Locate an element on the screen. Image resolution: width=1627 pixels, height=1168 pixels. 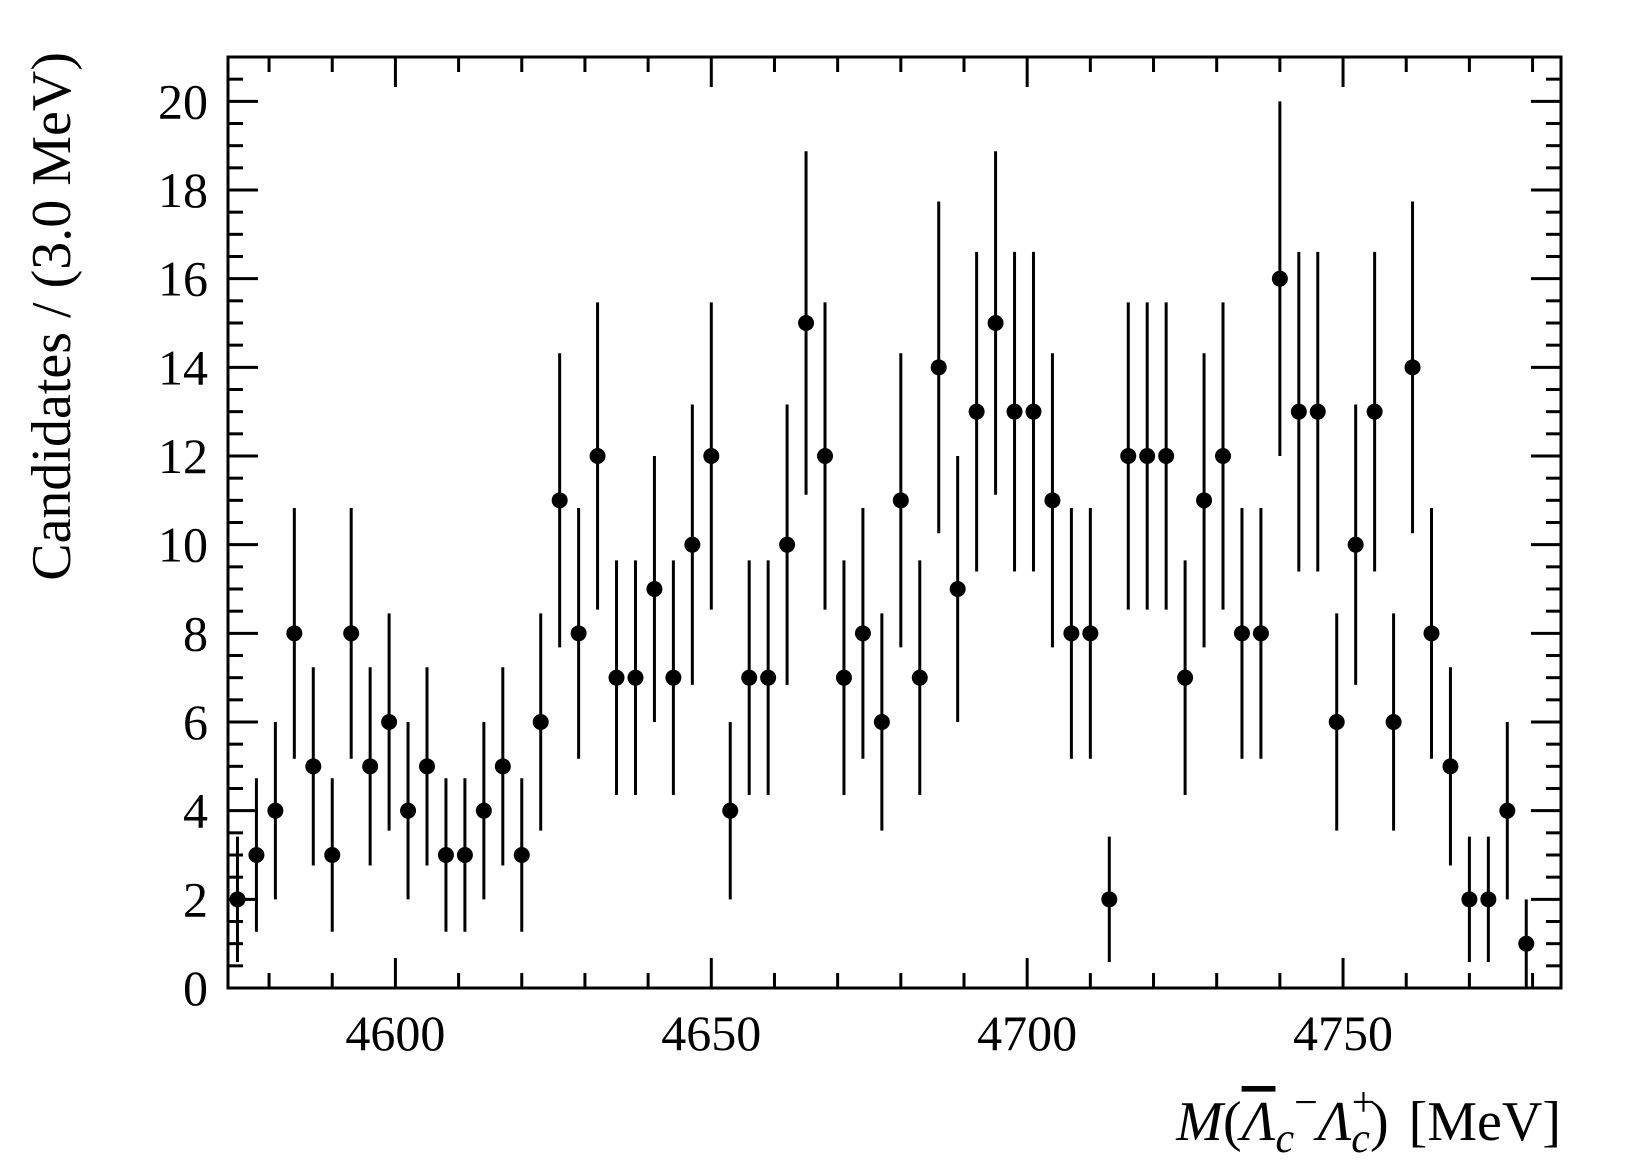
y-tick-label: 0 is located at coordinates (195, 988).